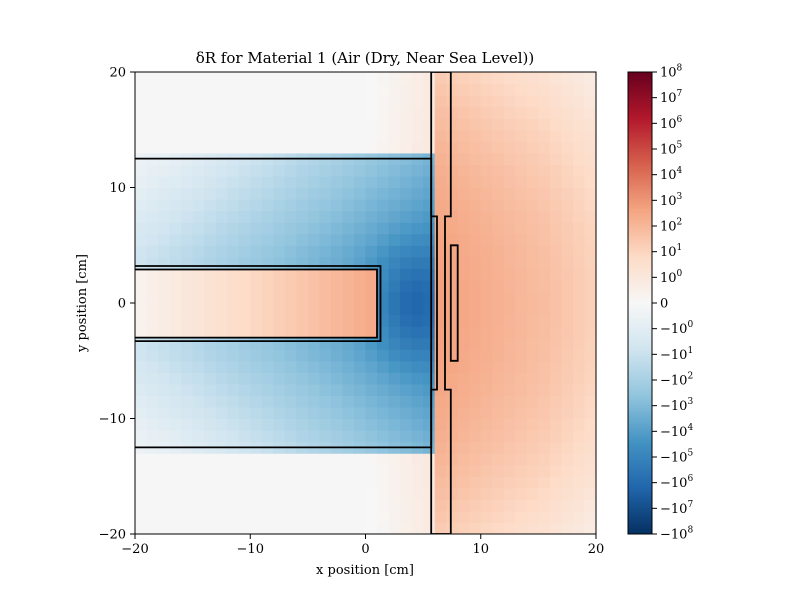  What do you see at coordinates (82, 303) in the screenshot?
I see `y-axis-label: y position [cm]` at bounding box center [82, 303].